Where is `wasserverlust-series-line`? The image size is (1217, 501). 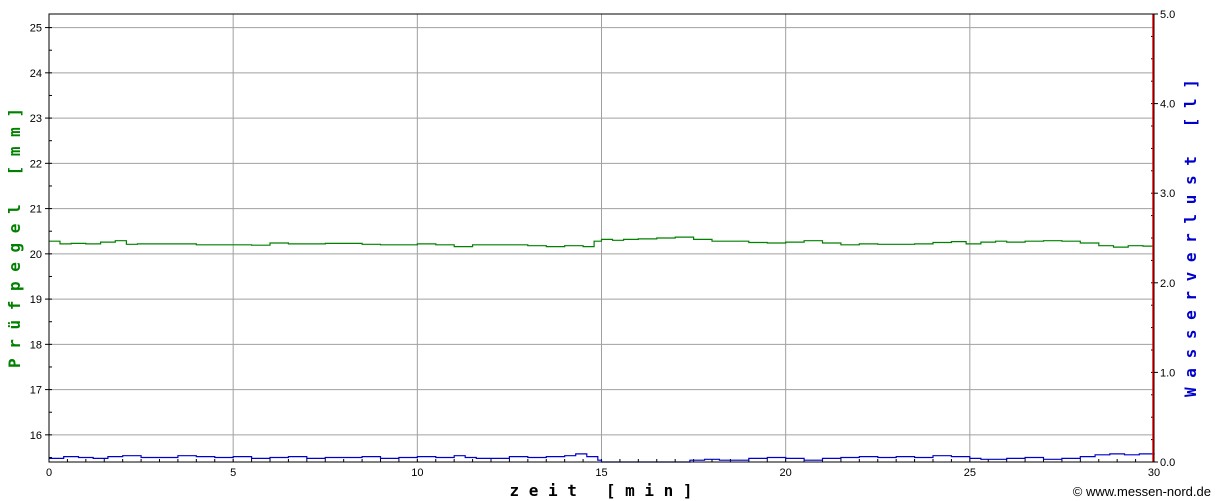
wasserverlust-series-line is located at coordinates (602, 458).